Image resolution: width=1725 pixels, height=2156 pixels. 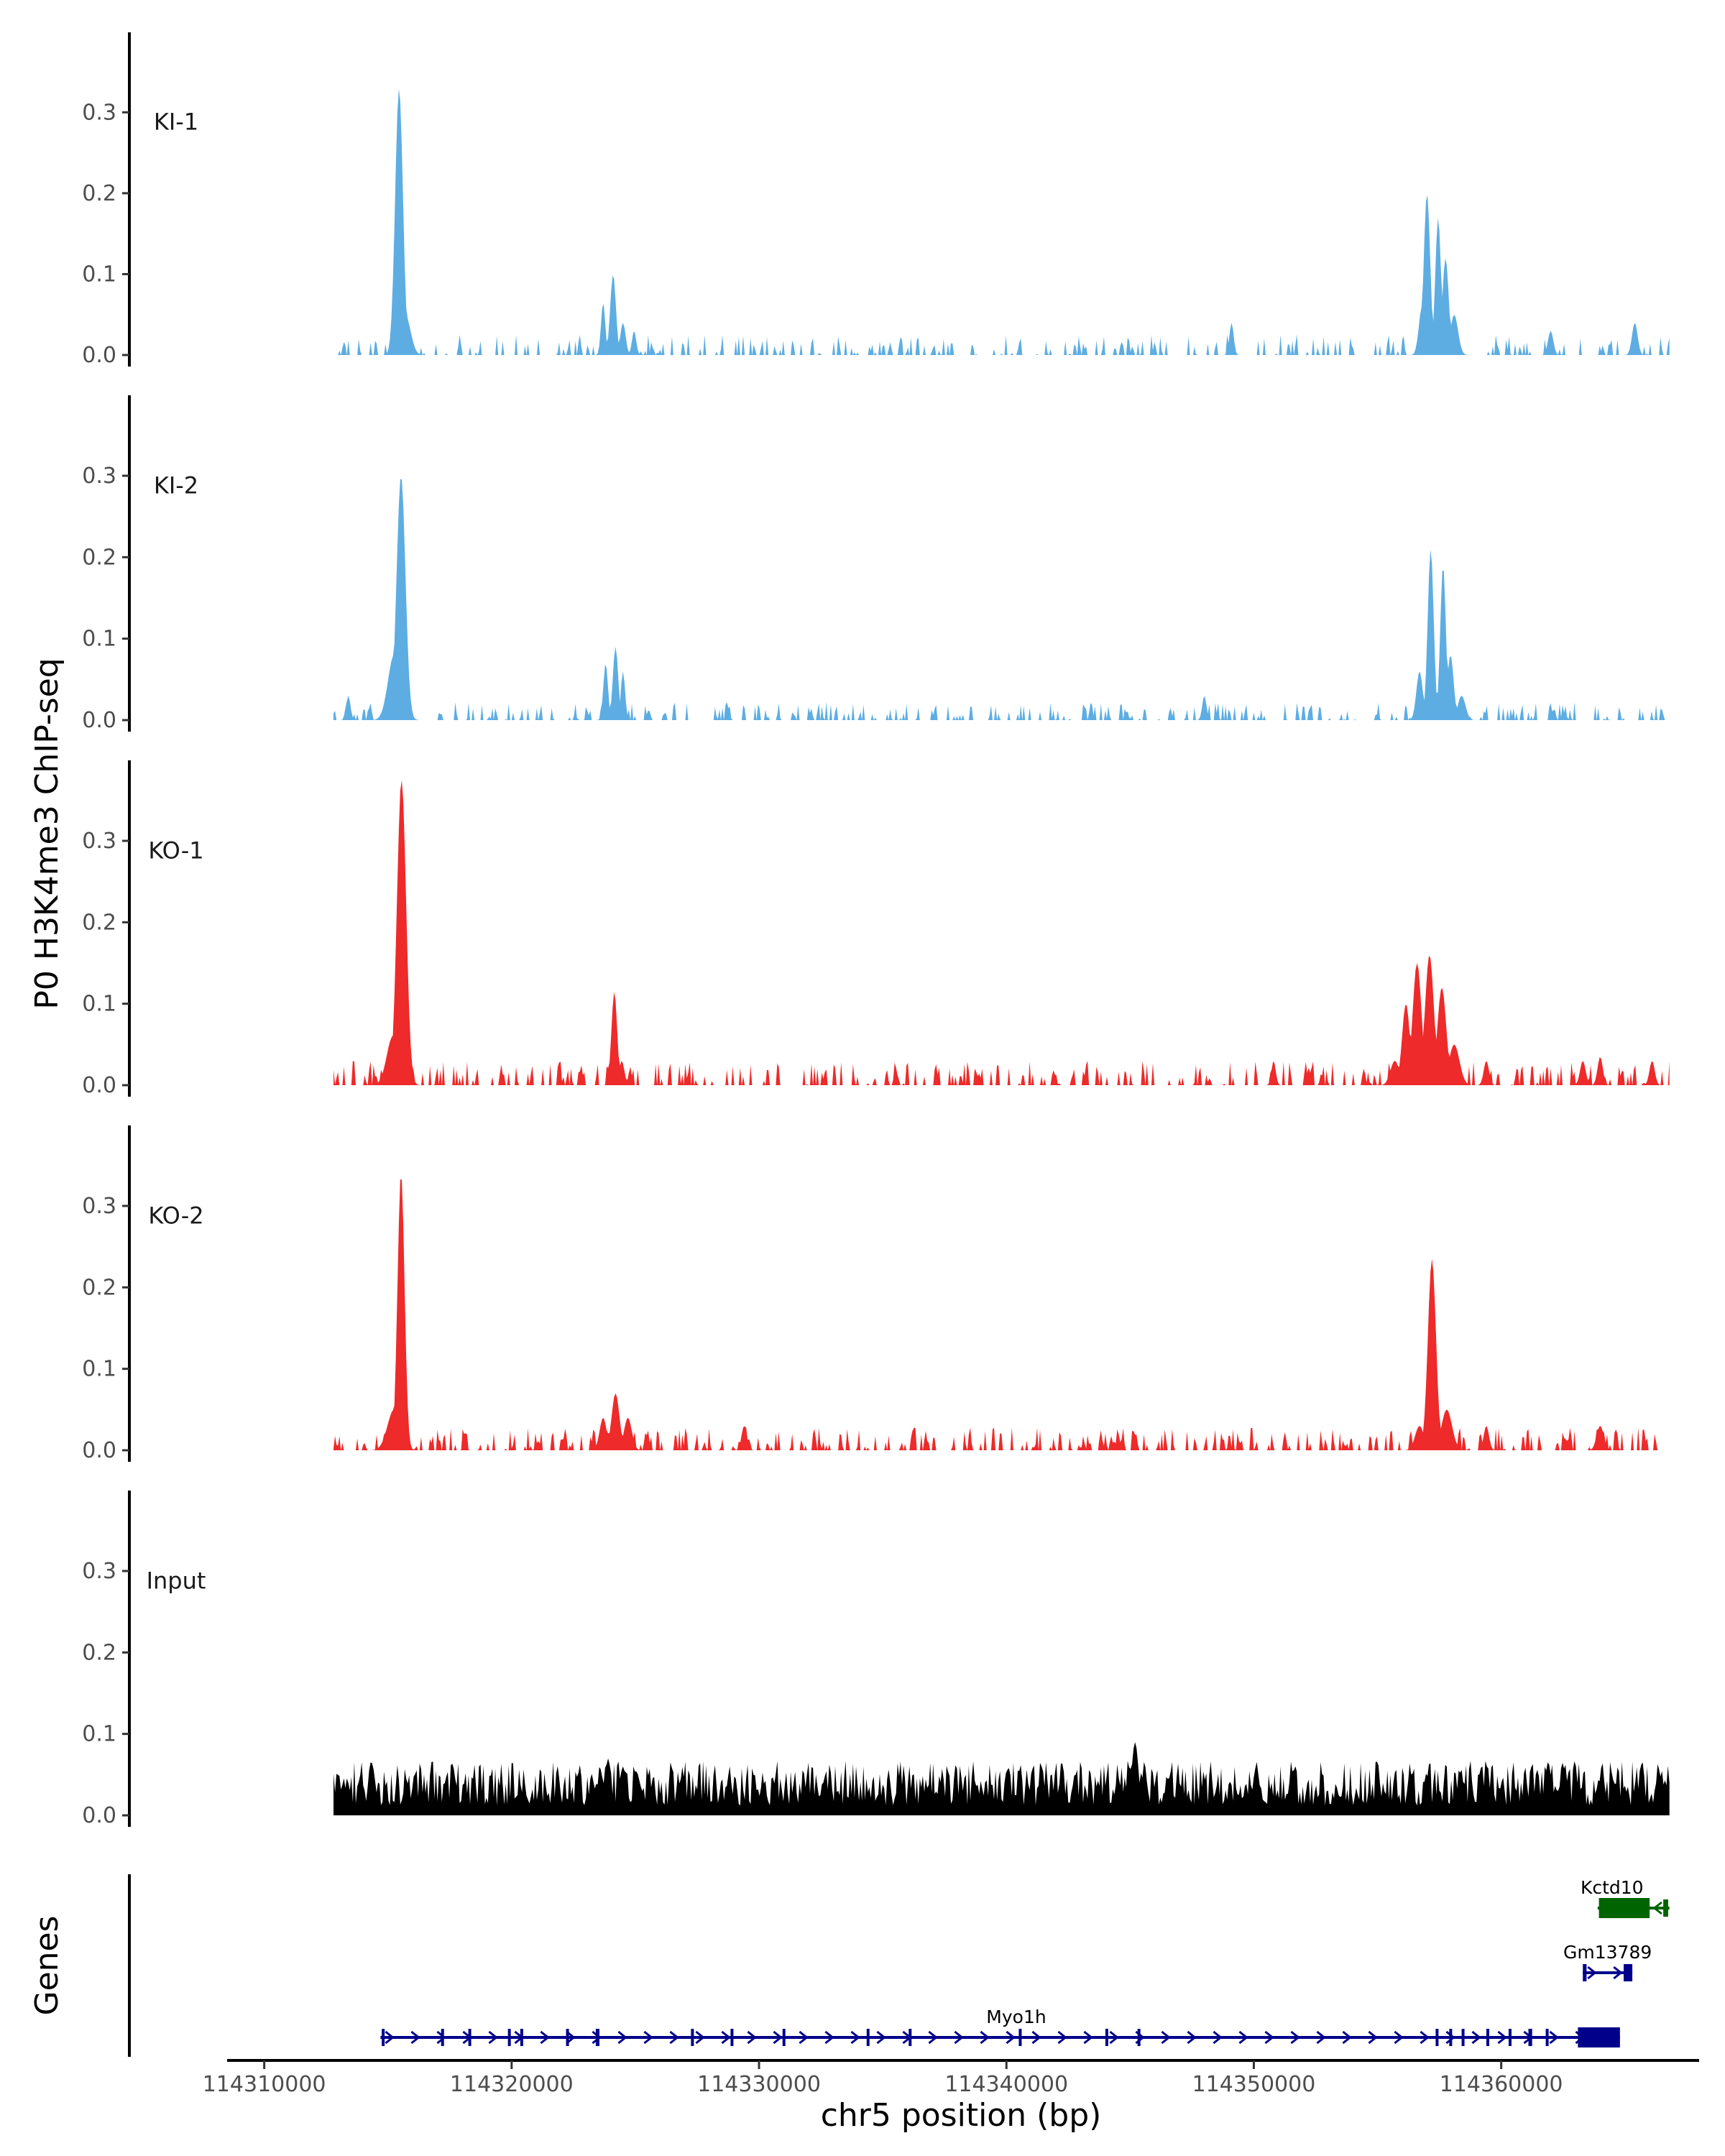 I want to click on track-label: KO-1, so click(x=175, y=851).